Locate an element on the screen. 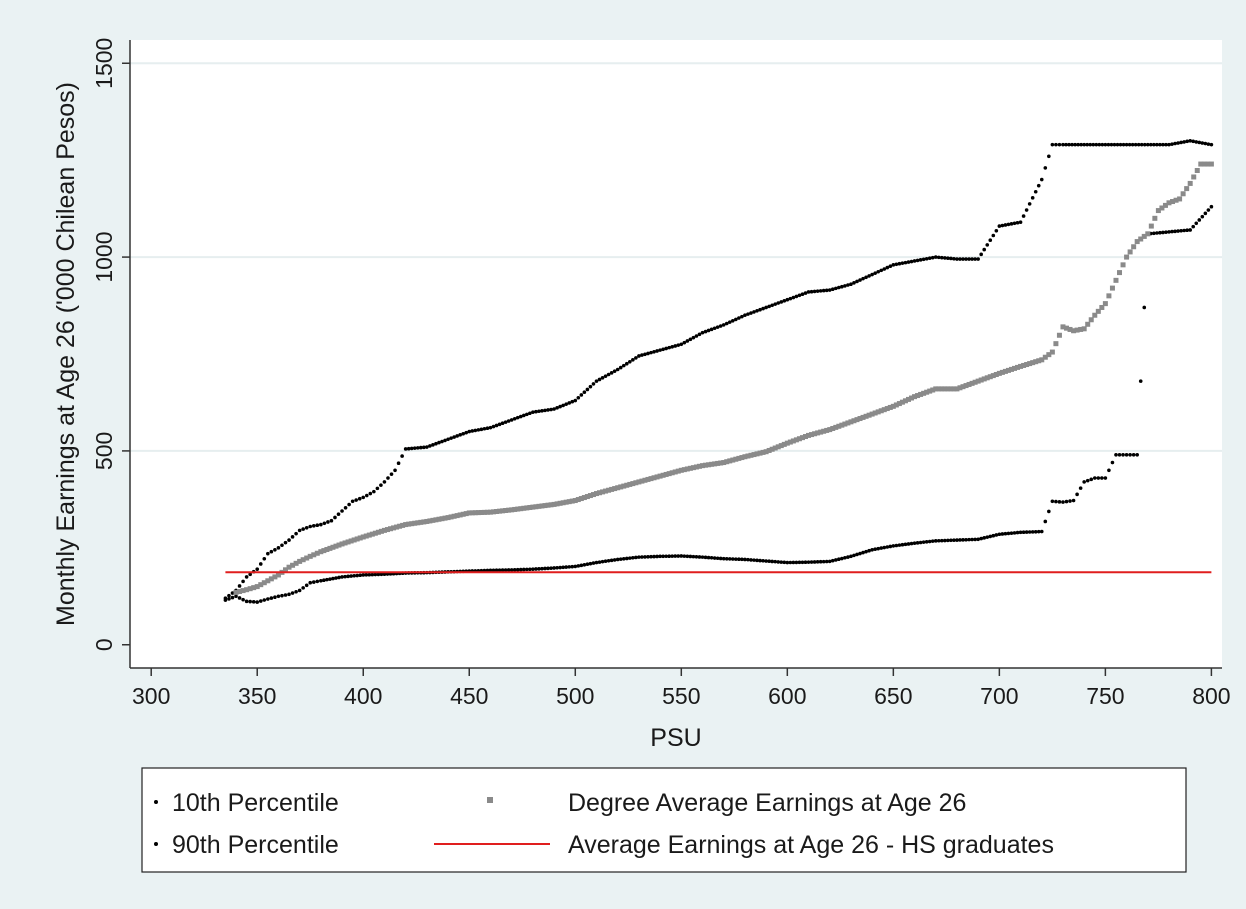 The image size is (1246, 909). x-tick-label: 500 is located at coordinates (575, 696).